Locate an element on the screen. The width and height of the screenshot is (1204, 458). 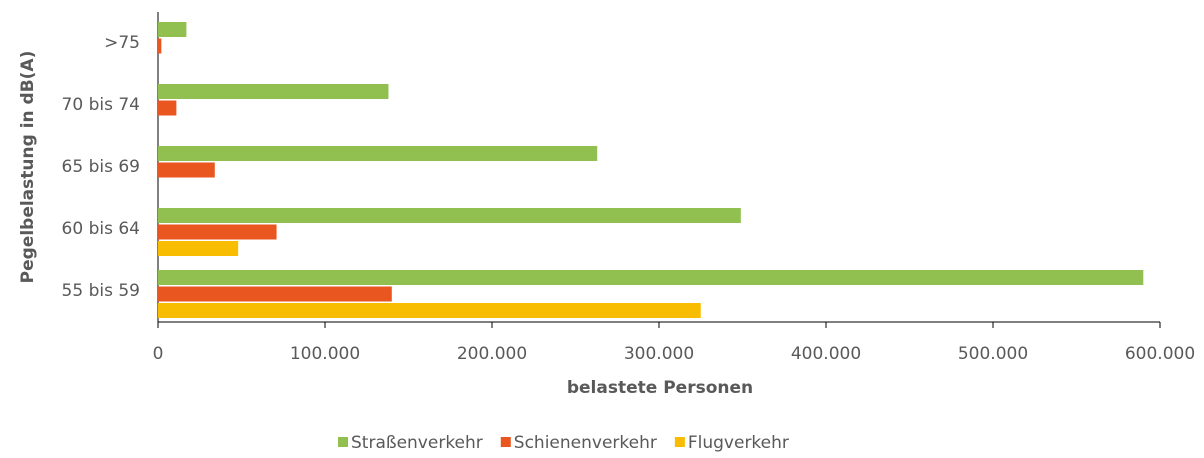
y-tick-label: 65 bis 69 is located at coordinates (101, 167).